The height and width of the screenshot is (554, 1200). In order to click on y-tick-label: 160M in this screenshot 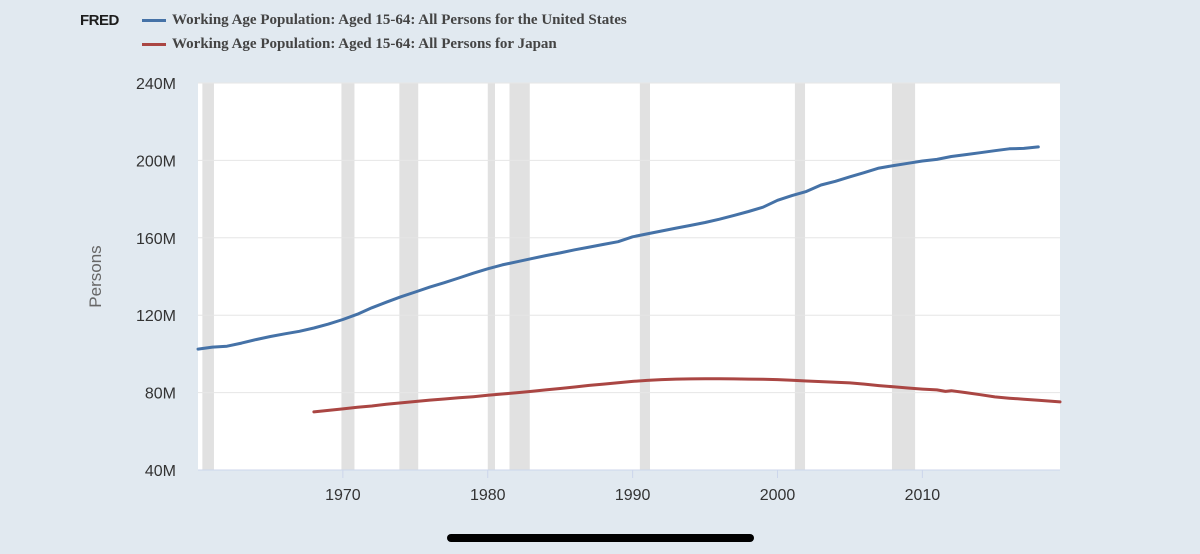, I will do `click(156, 239)`.